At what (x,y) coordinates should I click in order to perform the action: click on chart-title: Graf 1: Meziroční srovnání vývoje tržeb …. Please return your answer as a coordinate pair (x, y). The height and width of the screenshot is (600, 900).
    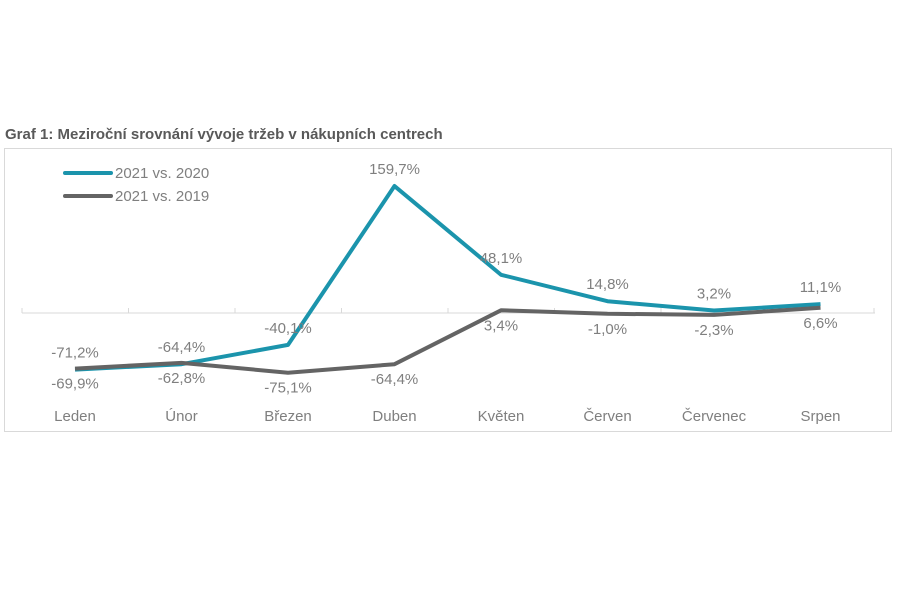
    Looking at the image, I should click on (224, 134).